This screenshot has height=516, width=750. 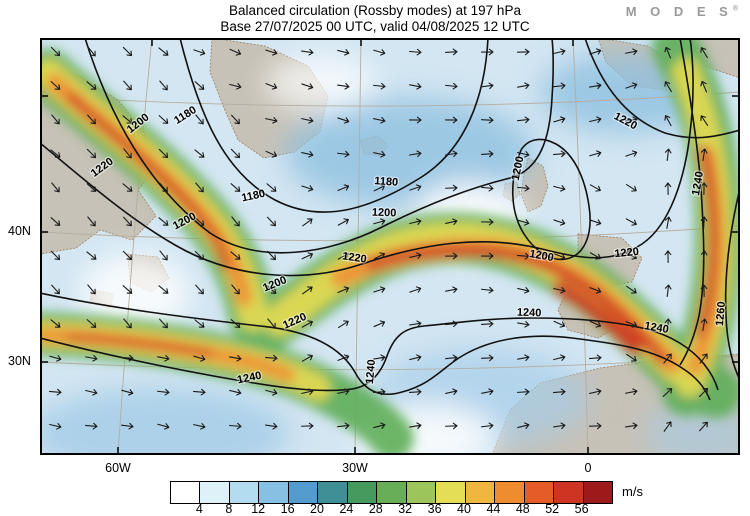 I want to click on colorbar-tick-label: 16, so click(x=287, y=509).